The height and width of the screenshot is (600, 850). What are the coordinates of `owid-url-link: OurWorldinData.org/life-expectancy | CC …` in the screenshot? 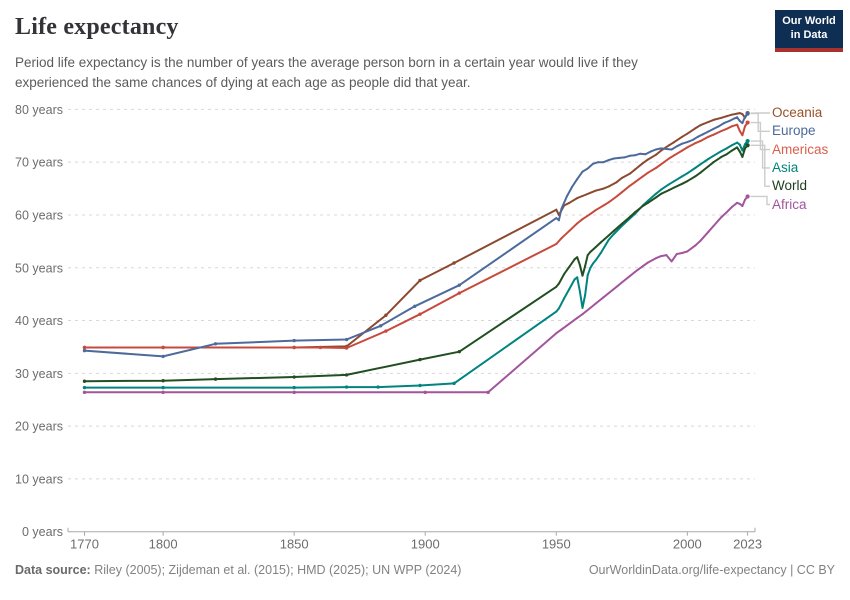 It's located at (711, 570).